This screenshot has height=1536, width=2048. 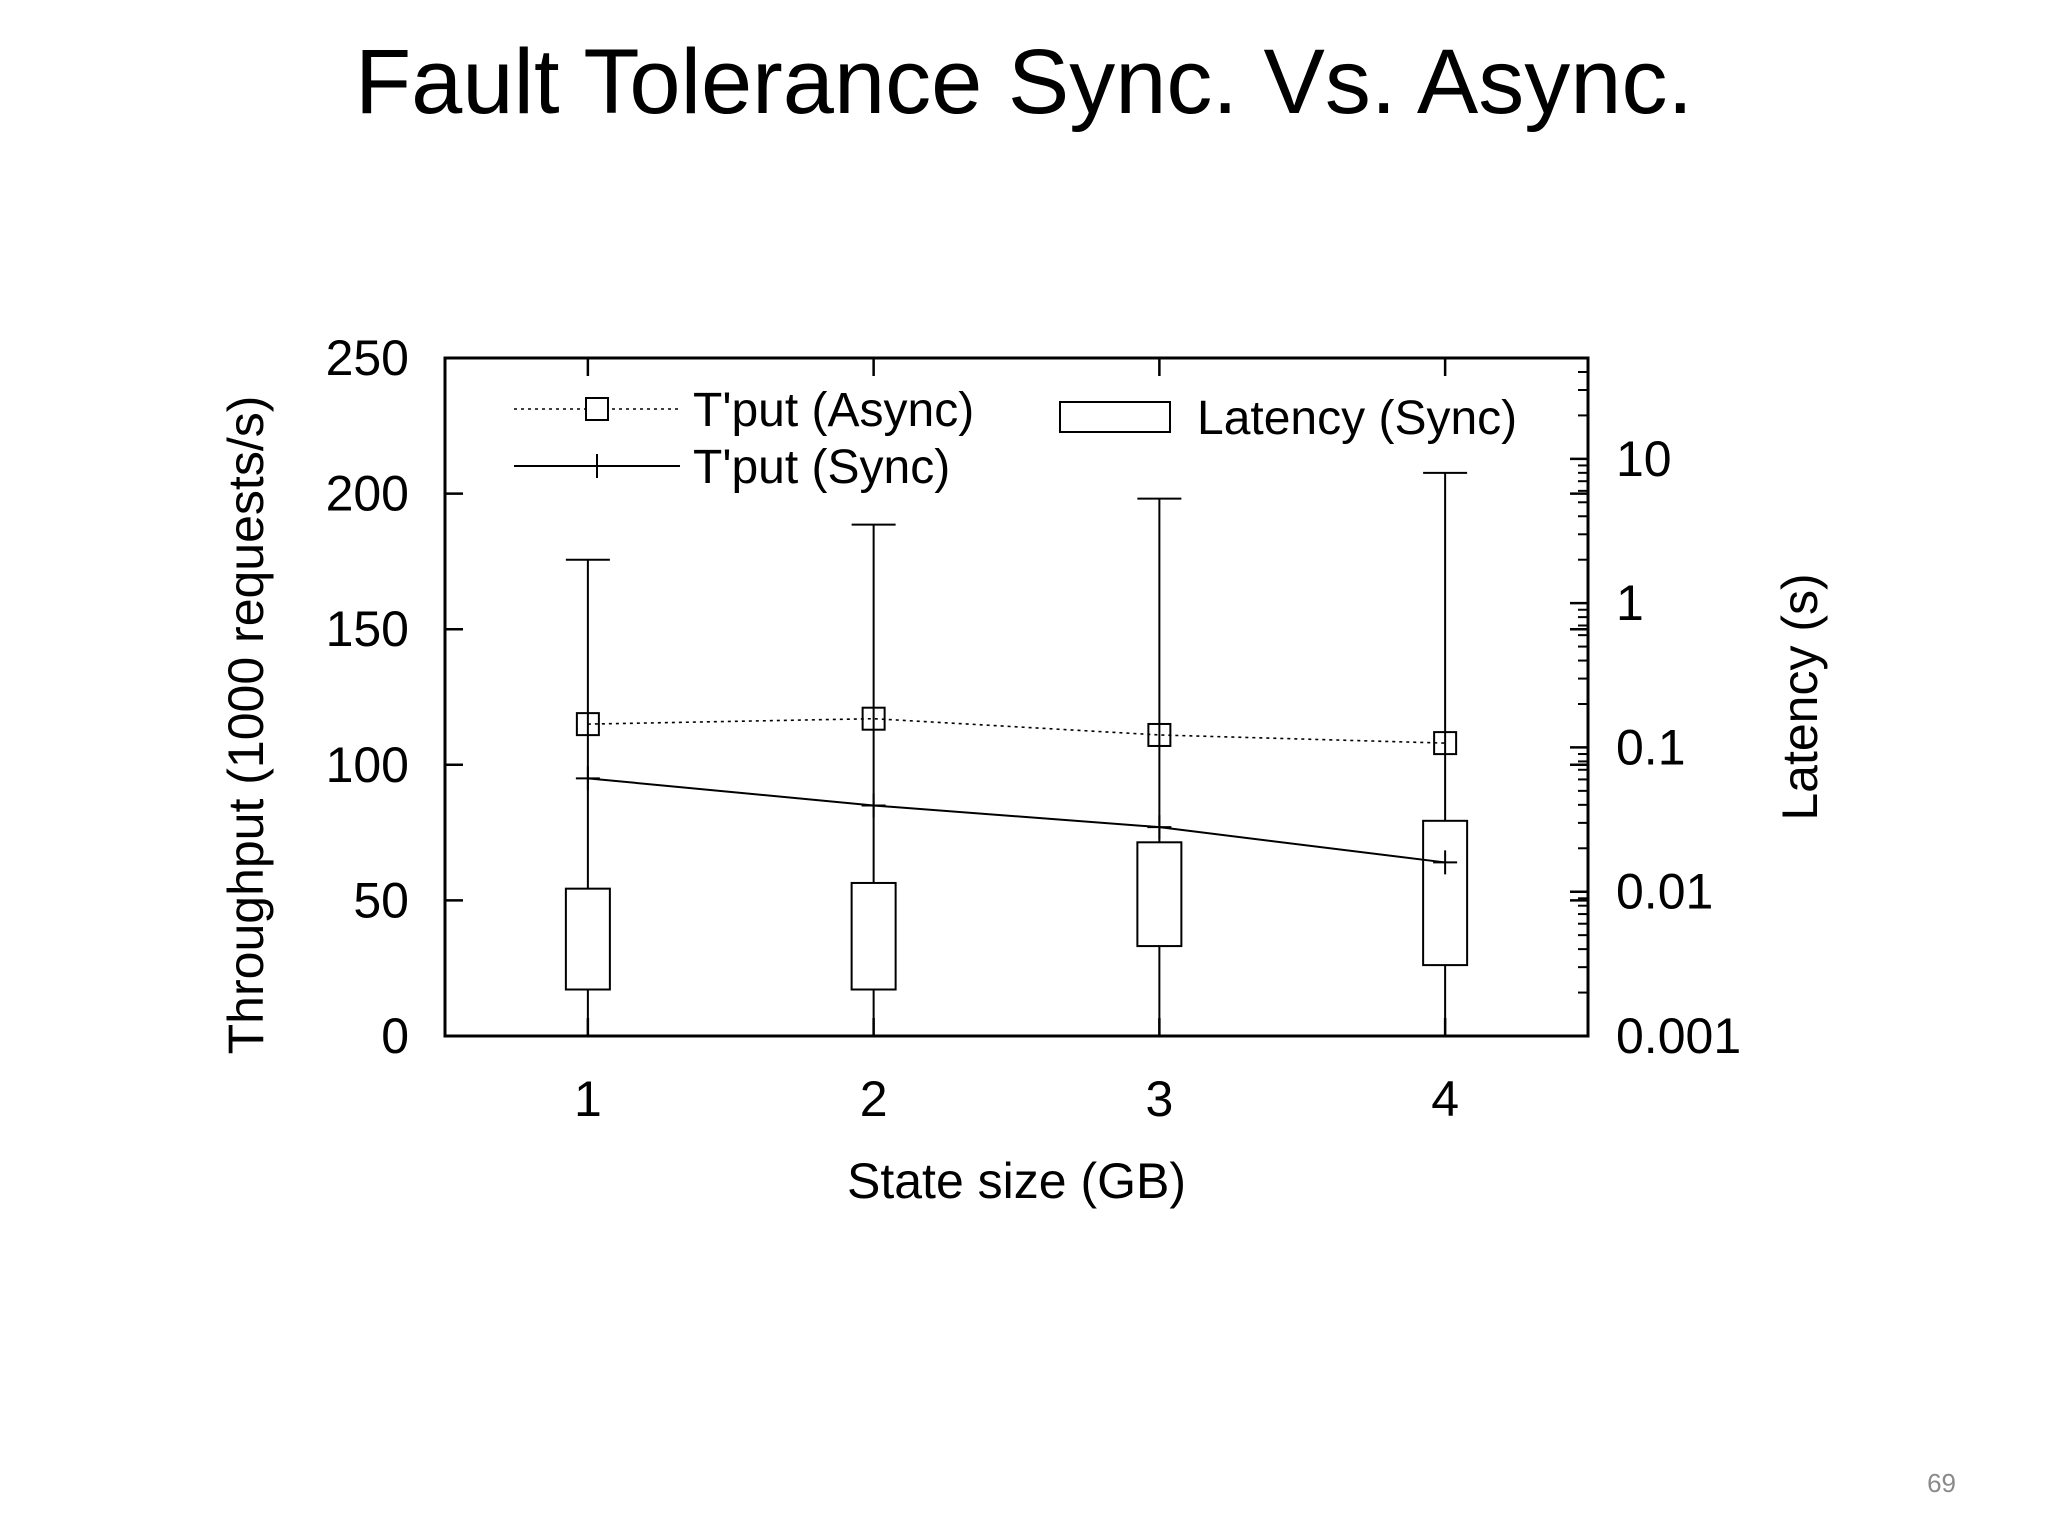 What do you see at coordinates (1651, 747) in the screenshot?
I see `y2-tick-label: 0.1` at bounding box center [1651, 747].